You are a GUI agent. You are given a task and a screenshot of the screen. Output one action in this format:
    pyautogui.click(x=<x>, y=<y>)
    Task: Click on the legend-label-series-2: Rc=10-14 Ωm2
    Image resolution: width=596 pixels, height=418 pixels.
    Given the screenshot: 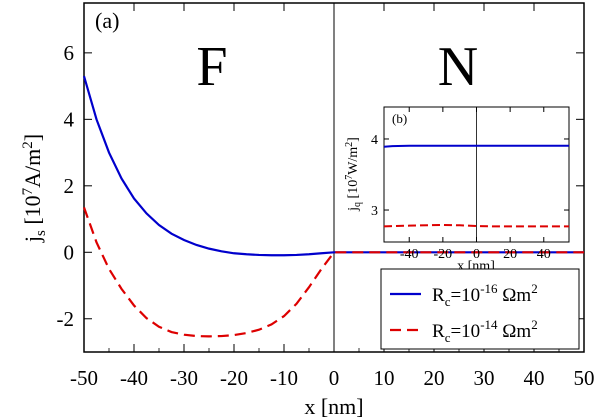 What is the action you would take?
    pyautogui.click(x=485, y=331)
    